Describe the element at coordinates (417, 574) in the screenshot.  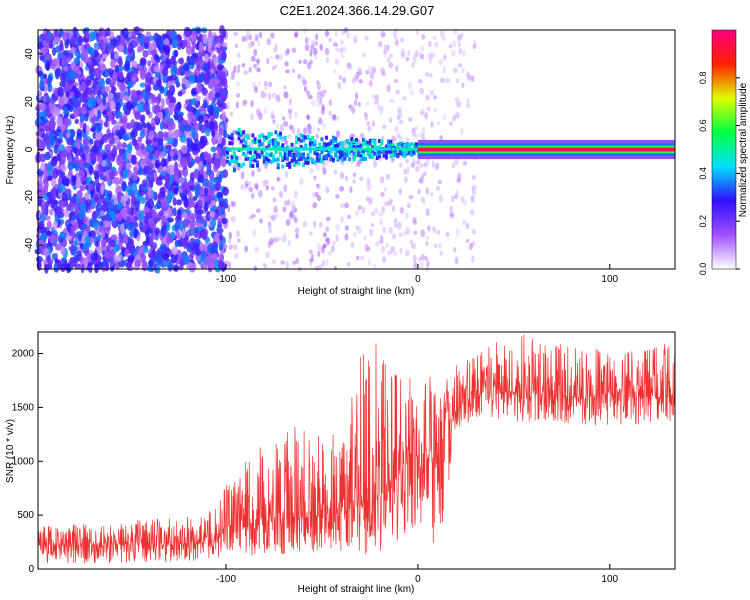
I see `snr-x-ticks: -100 0 100` at that location.